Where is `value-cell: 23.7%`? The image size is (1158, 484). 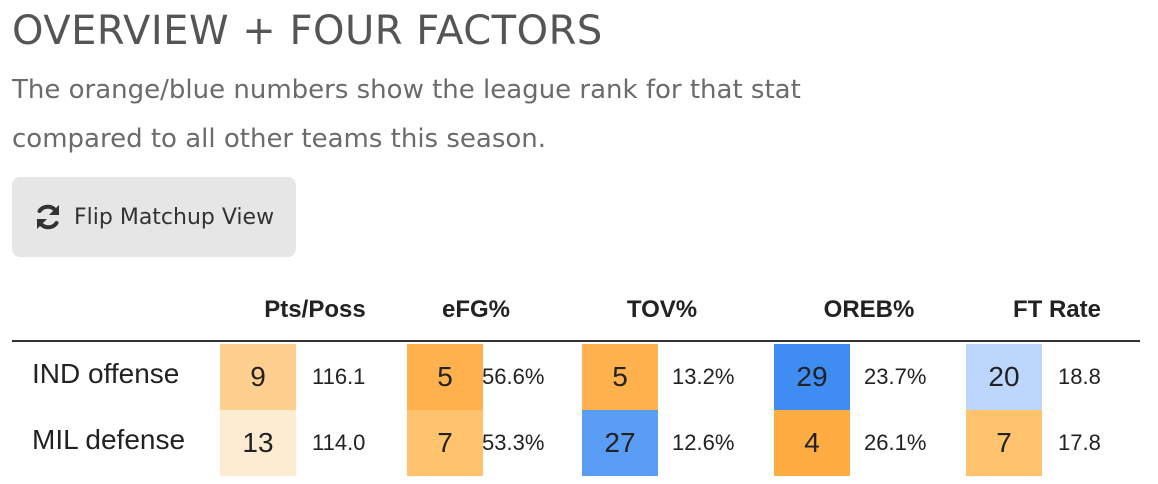
value-cell: 23.7% is located at coordinates (895, 376).